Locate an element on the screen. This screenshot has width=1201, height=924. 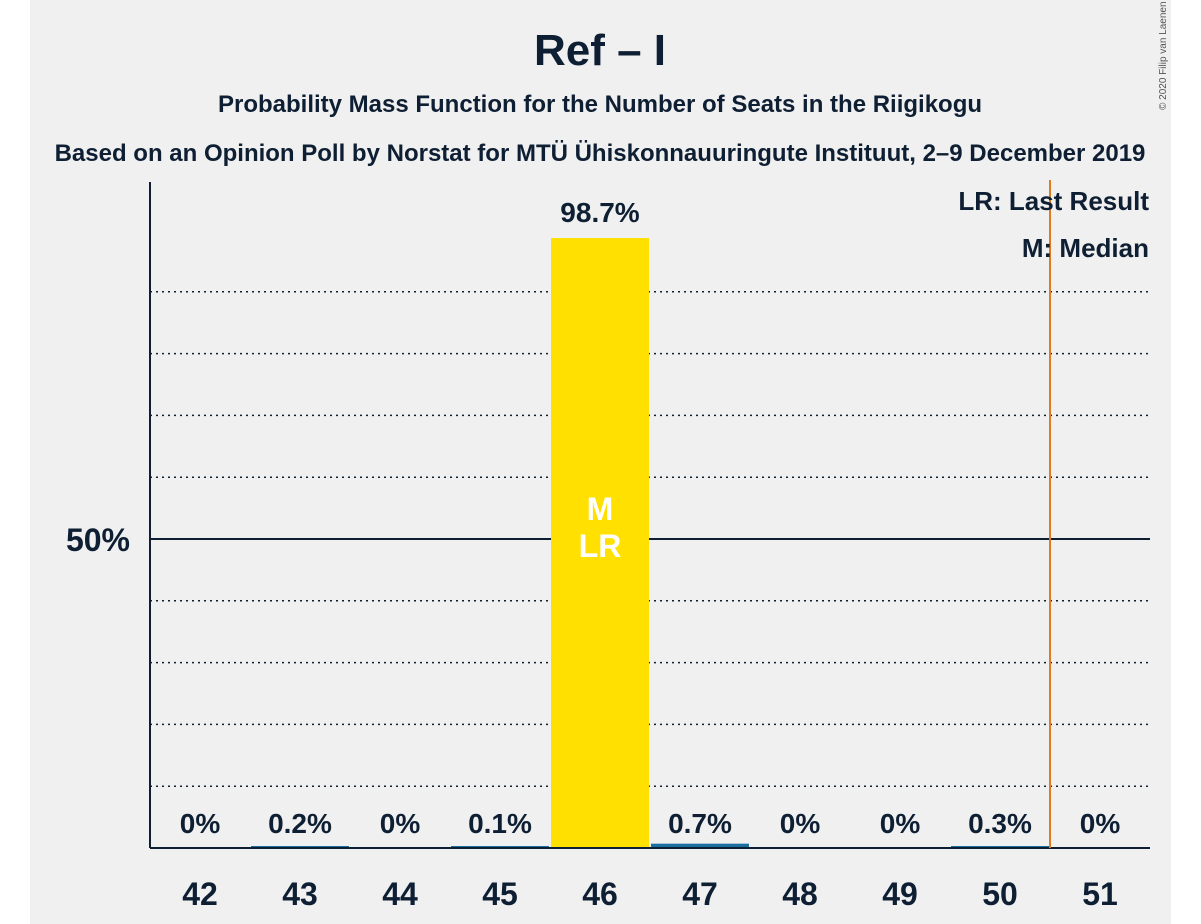
x-tick-50: 50 is located at coordinates (1000, 894).